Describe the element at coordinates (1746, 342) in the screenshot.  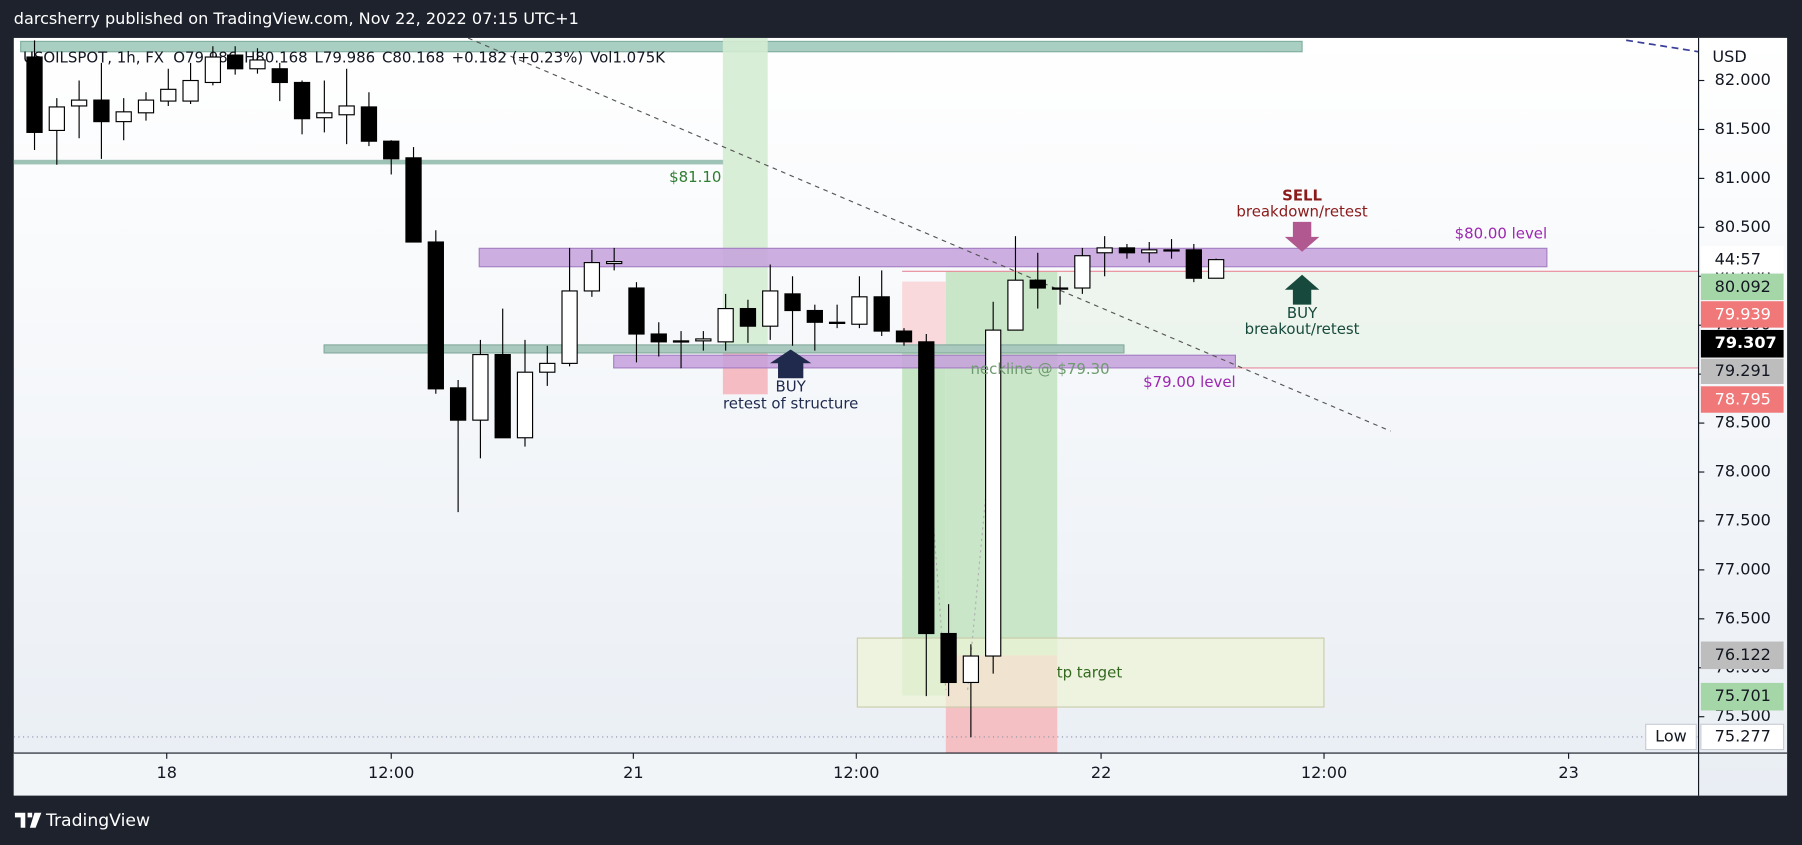
I see `price-tag: 79.307` at that location.